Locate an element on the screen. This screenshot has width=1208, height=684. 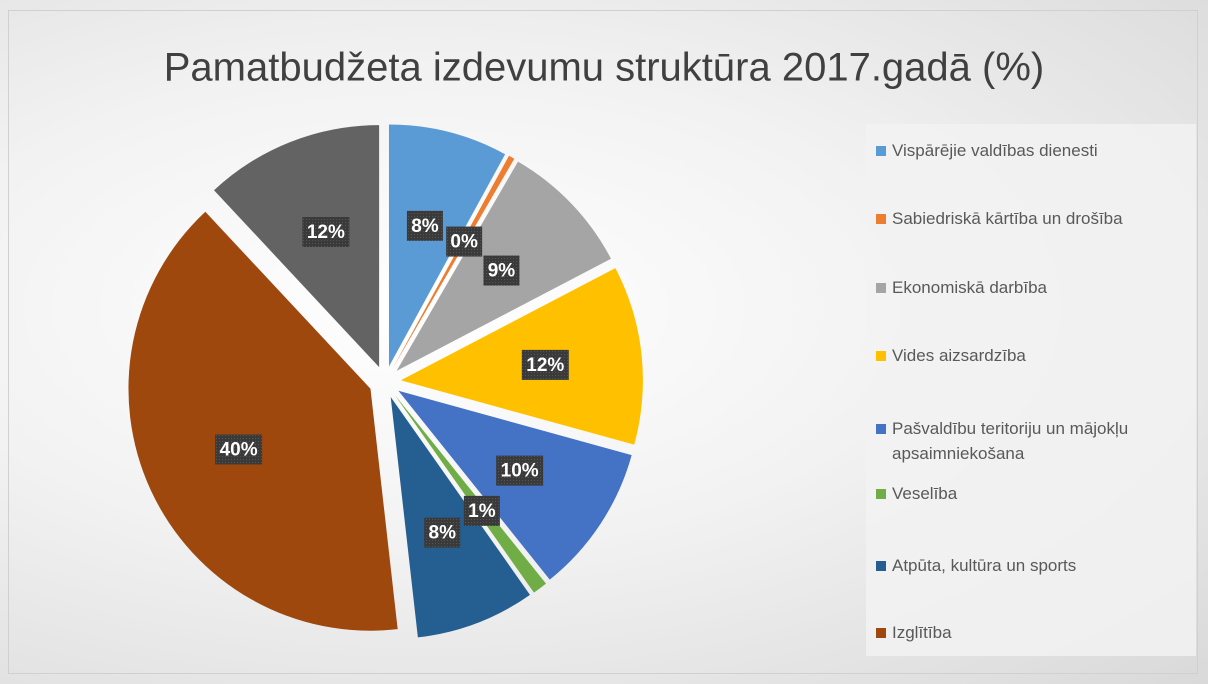
legend-entry: Sabiedriskā kārtība un drošība is located at coordinates (1041, 218).